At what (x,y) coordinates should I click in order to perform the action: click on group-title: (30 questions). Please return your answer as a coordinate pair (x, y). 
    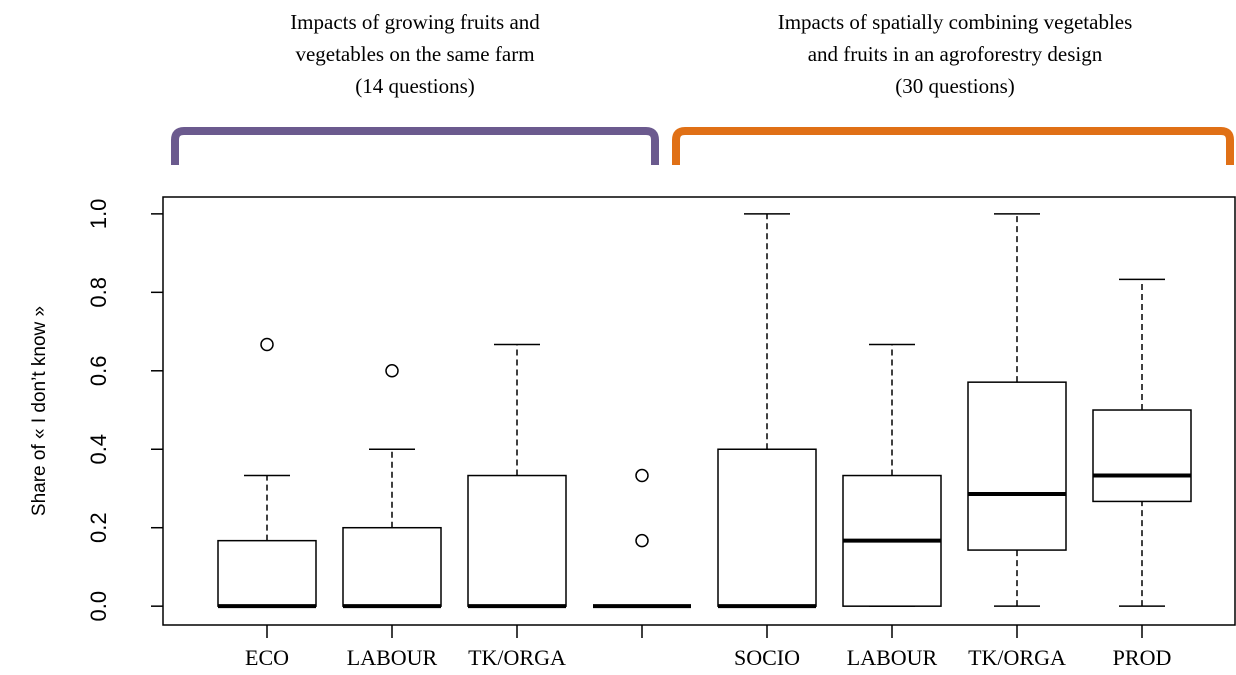
    Looking at the image, I should click on (955, 86).